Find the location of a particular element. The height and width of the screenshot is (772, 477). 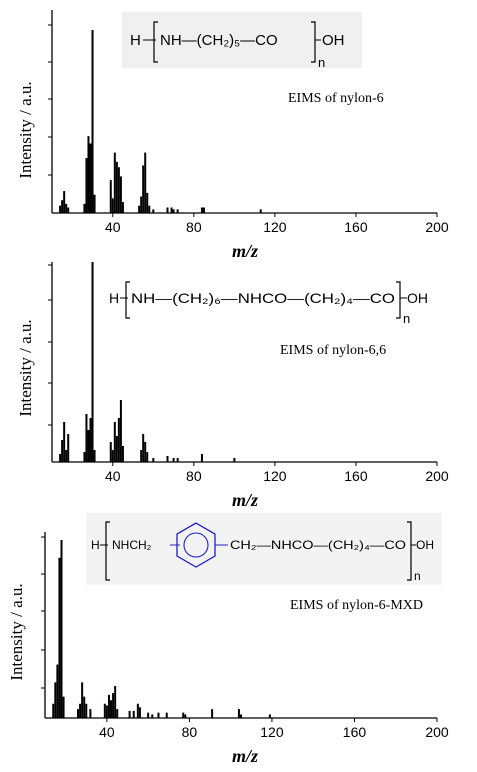

annotation: EIMS of nylon-6-MXD is located at coordinates (356, 605).